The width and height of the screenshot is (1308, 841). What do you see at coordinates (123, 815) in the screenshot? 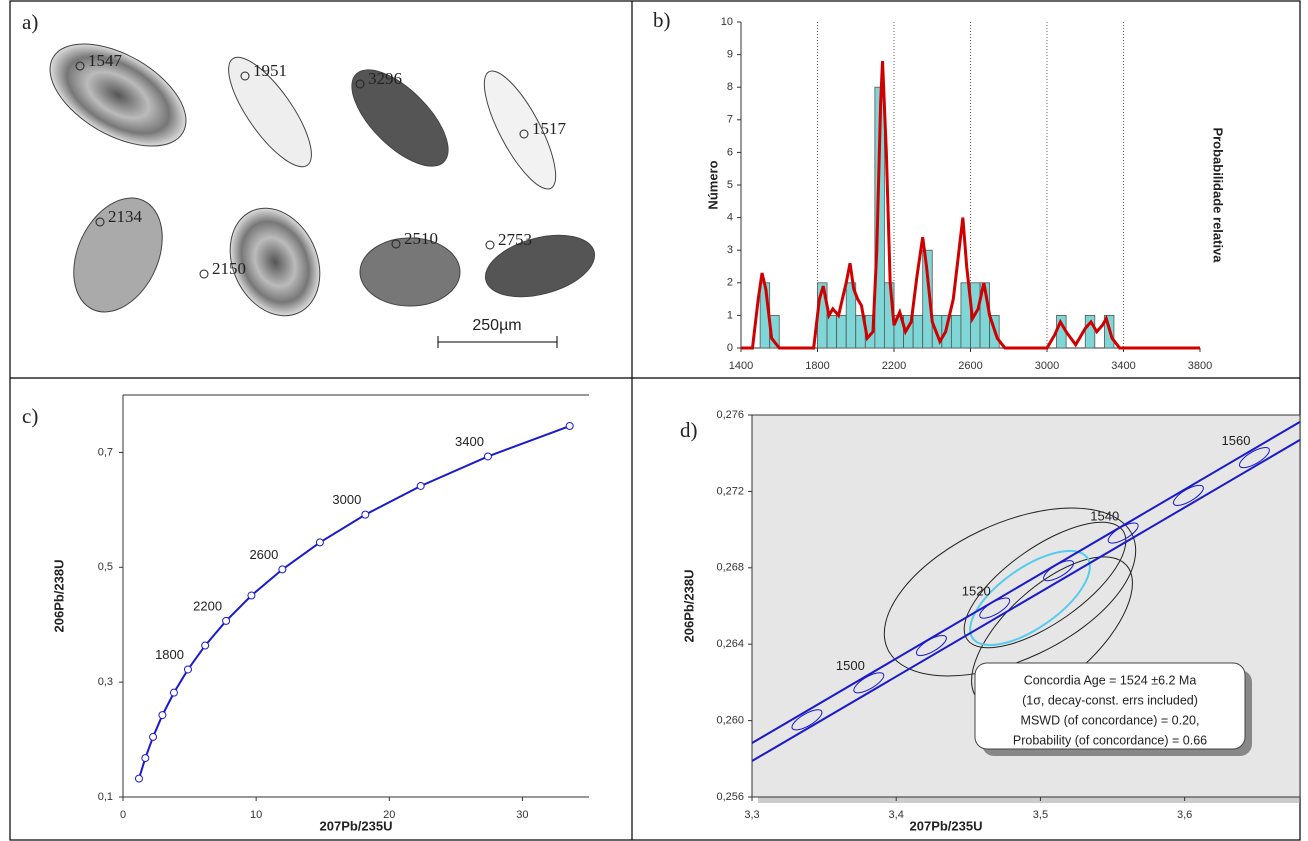
I see `x-tick-label: 0` at bounding box center [123, 815].